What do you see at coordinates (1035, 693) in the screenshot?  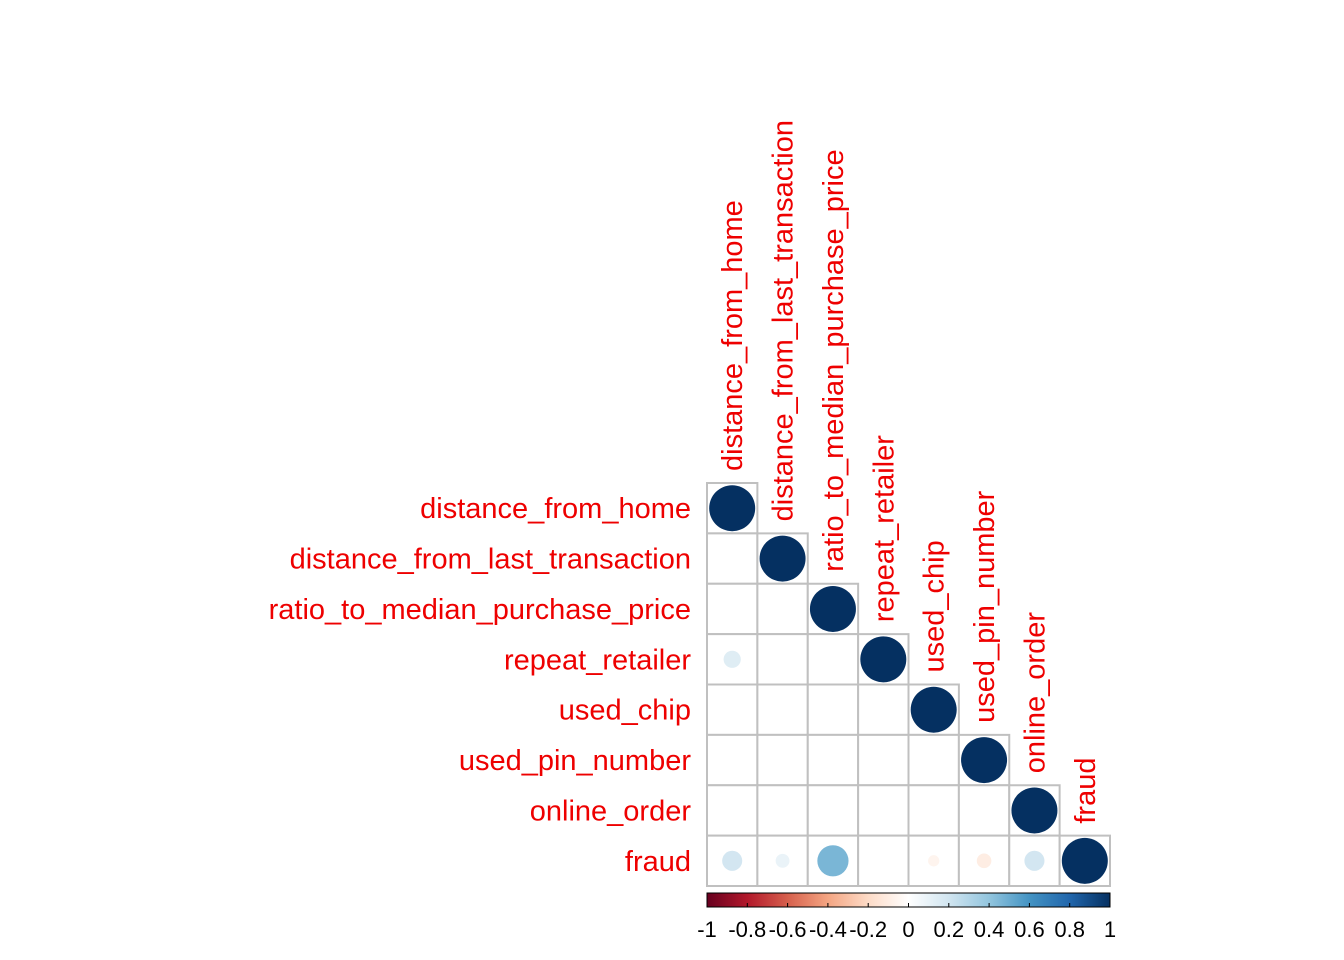 I see `col-label-online-order: online_order` at bounding box center [1035, 693].